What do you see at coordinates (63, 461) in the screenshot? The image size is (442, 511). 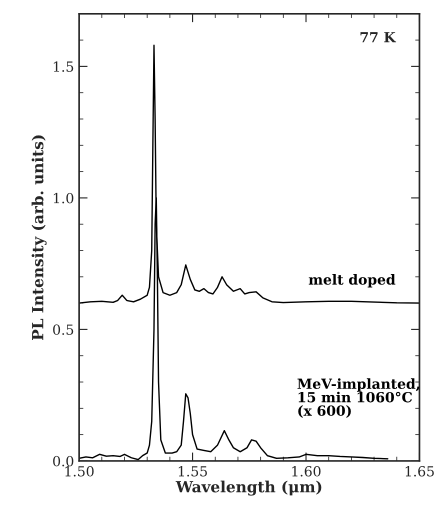 I see `y-tick-label: 0.0` at bounding box center [63, 461].